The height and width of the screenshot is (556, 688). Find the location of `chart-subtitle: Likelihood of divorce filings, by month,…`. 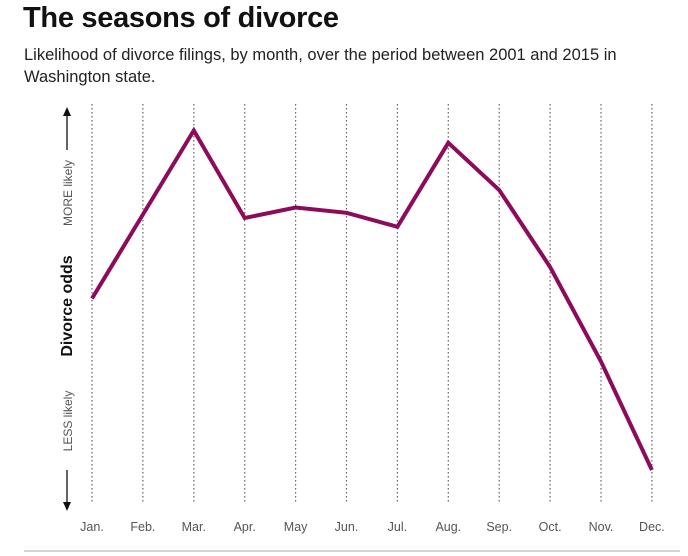

chart-subtitle: Likelihood of divorce filings, by month,… is located at coordinates (320, 66).